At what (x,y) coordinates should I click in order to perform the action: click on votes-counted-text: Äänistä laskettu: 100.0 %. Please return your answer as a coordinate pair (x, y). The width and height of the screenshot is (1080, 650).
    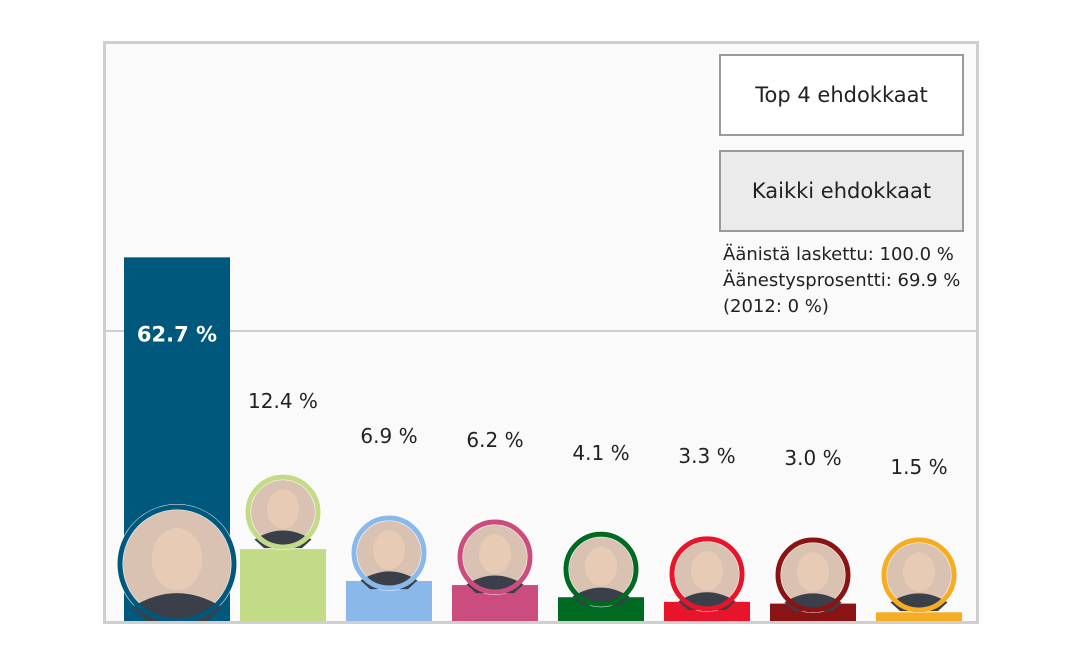
    Looking at the image, I should click on (838, 254).